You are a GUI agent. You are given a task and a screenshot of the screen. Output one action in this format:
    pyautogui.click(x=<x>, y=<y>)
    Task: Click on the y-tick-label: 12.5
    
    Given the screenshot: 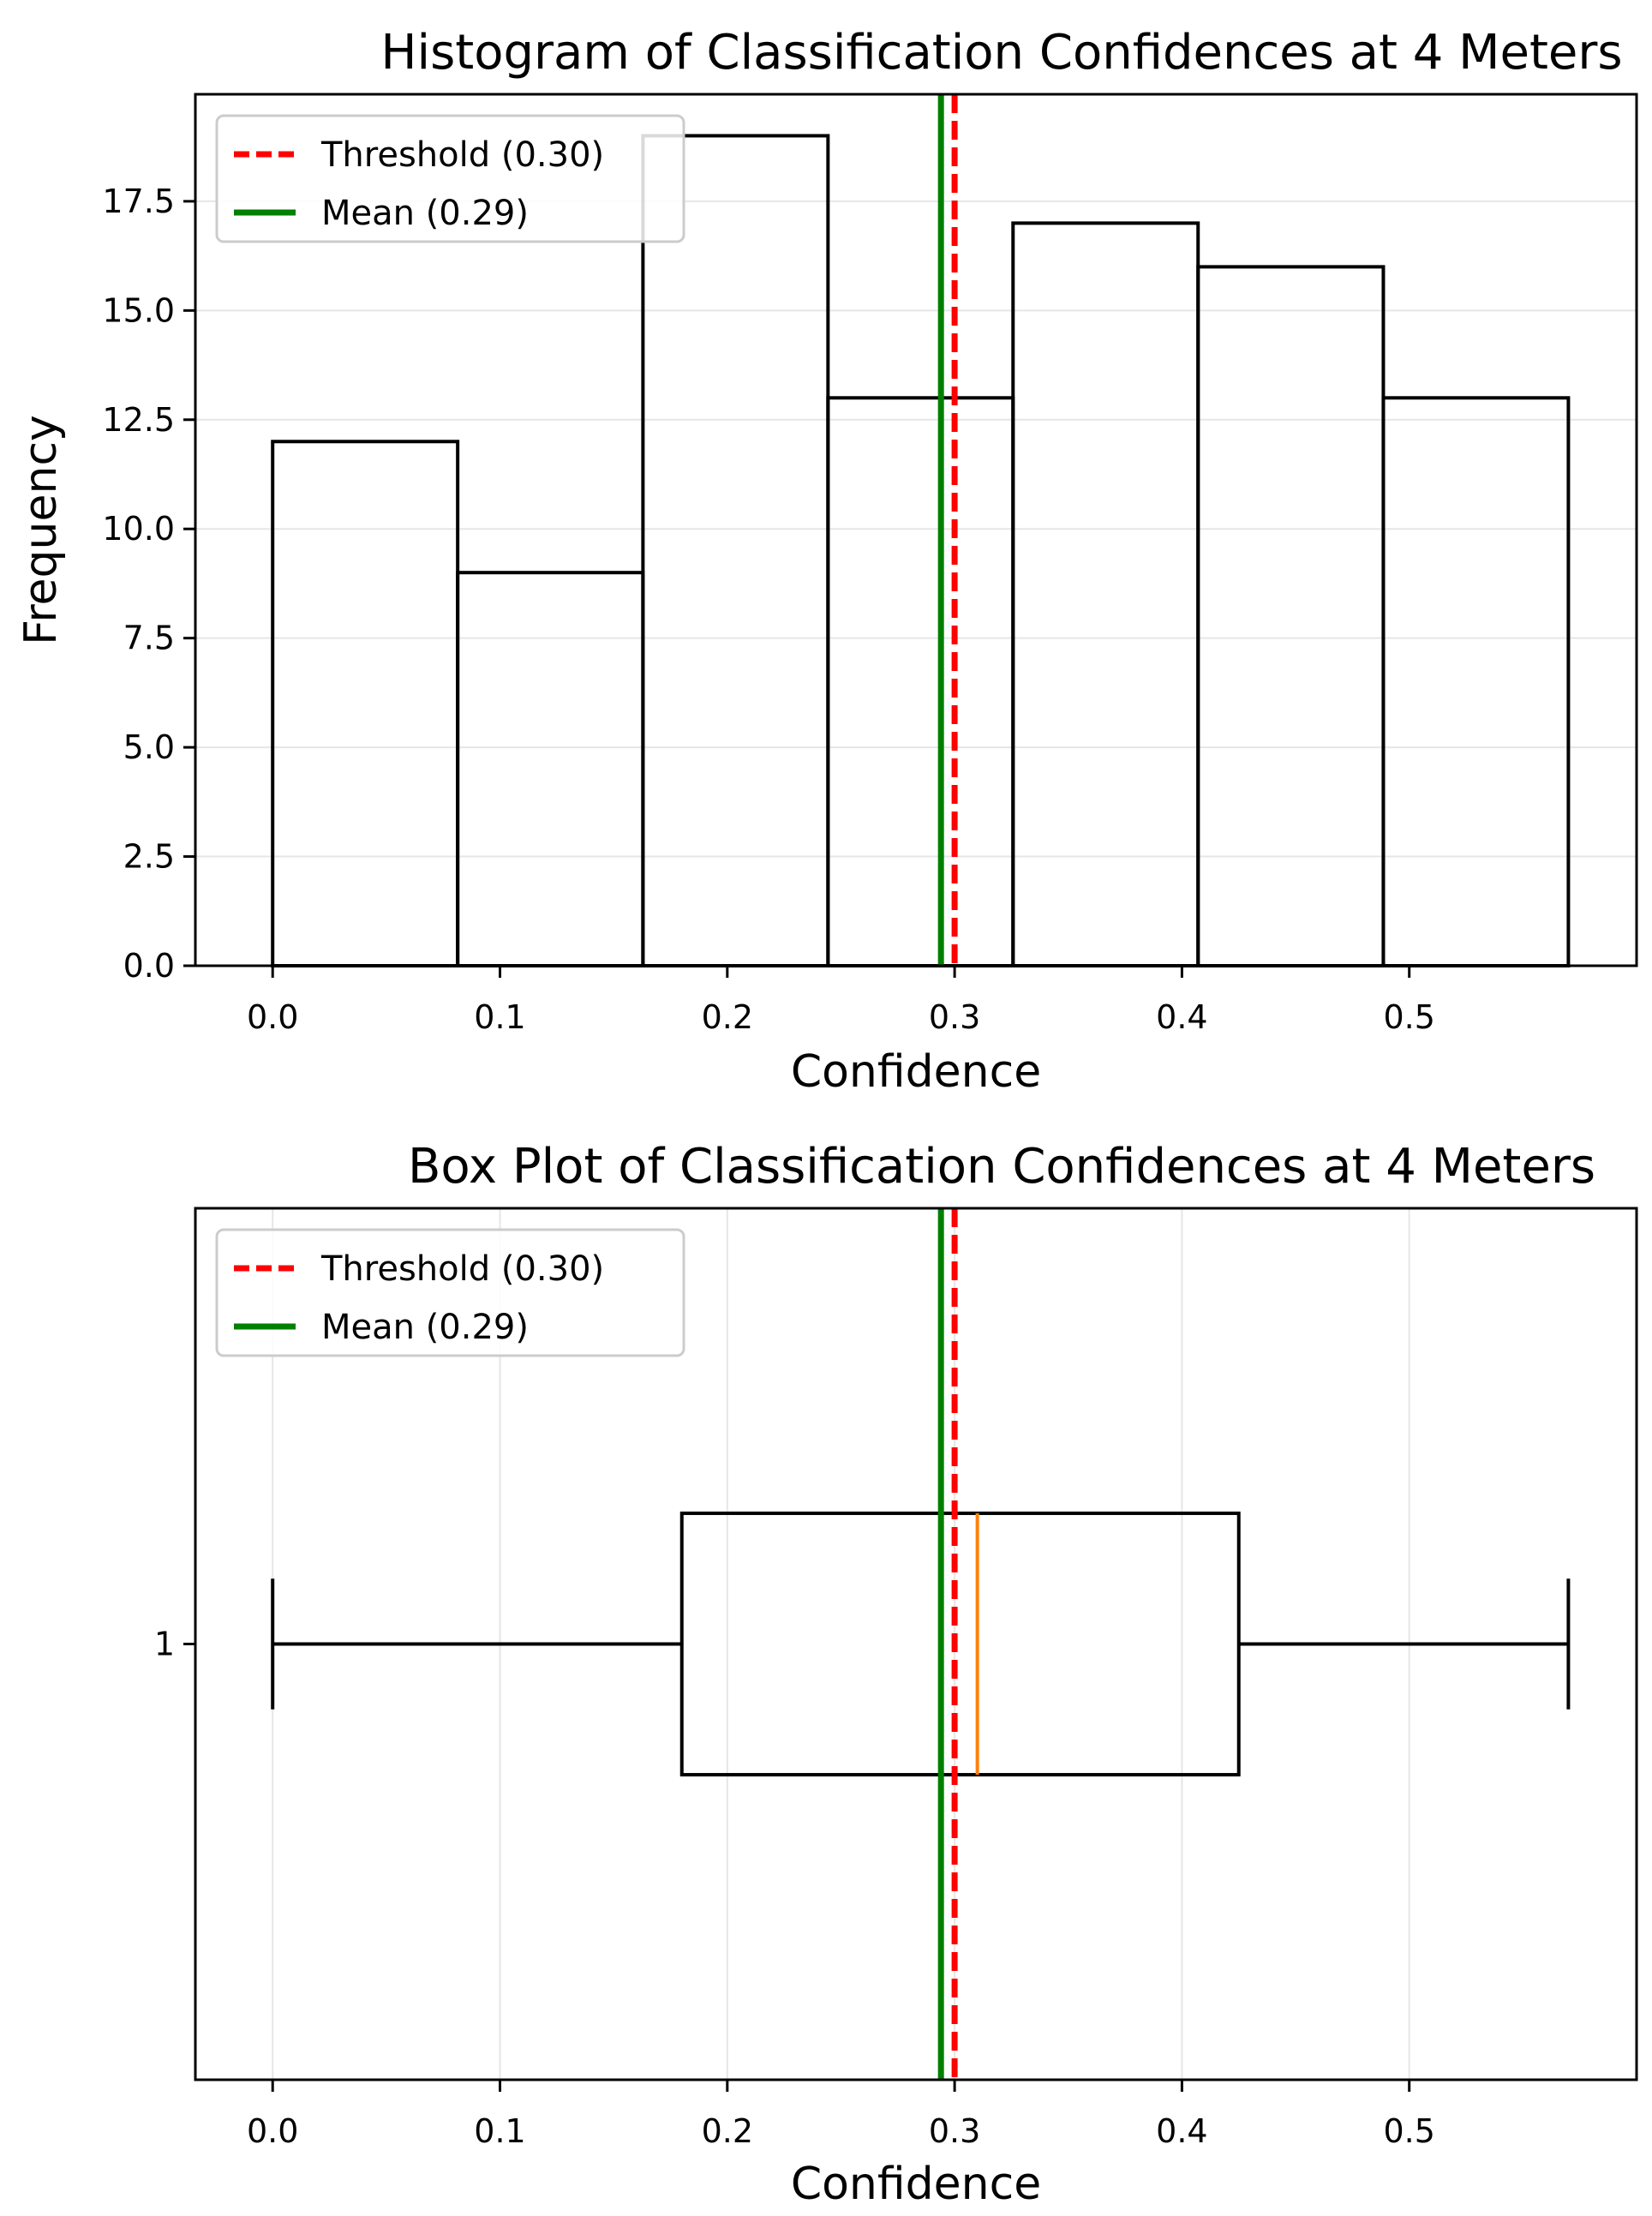 What is the action you would take?
    pyautogui.click(x=138, y=420)
    